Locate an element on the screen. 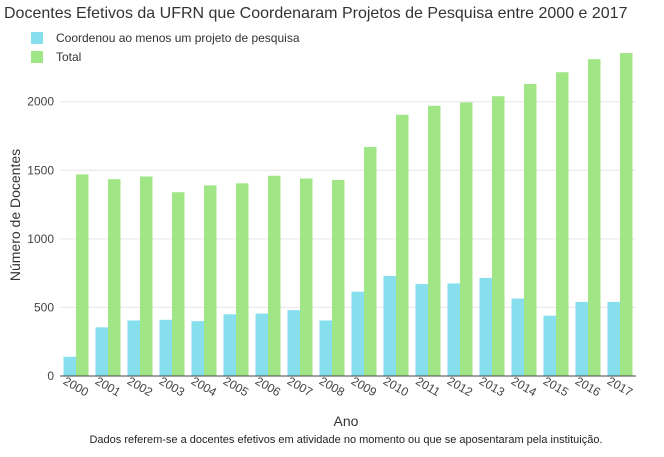 Image resolution: width=664 pixels, height=457 pixels. x-tick-label: 2007 is located at coordinates (300, 387).